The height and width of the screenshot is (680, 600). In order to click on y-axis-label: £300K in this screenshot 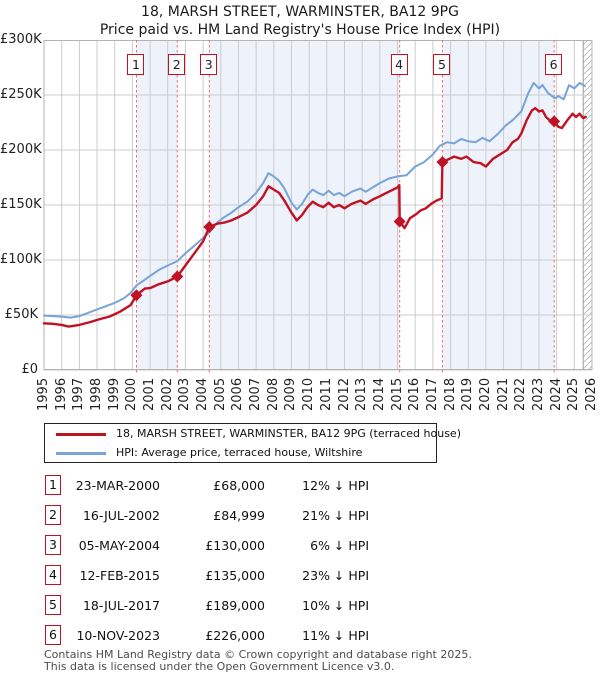, I will do `click(21, 39)`.